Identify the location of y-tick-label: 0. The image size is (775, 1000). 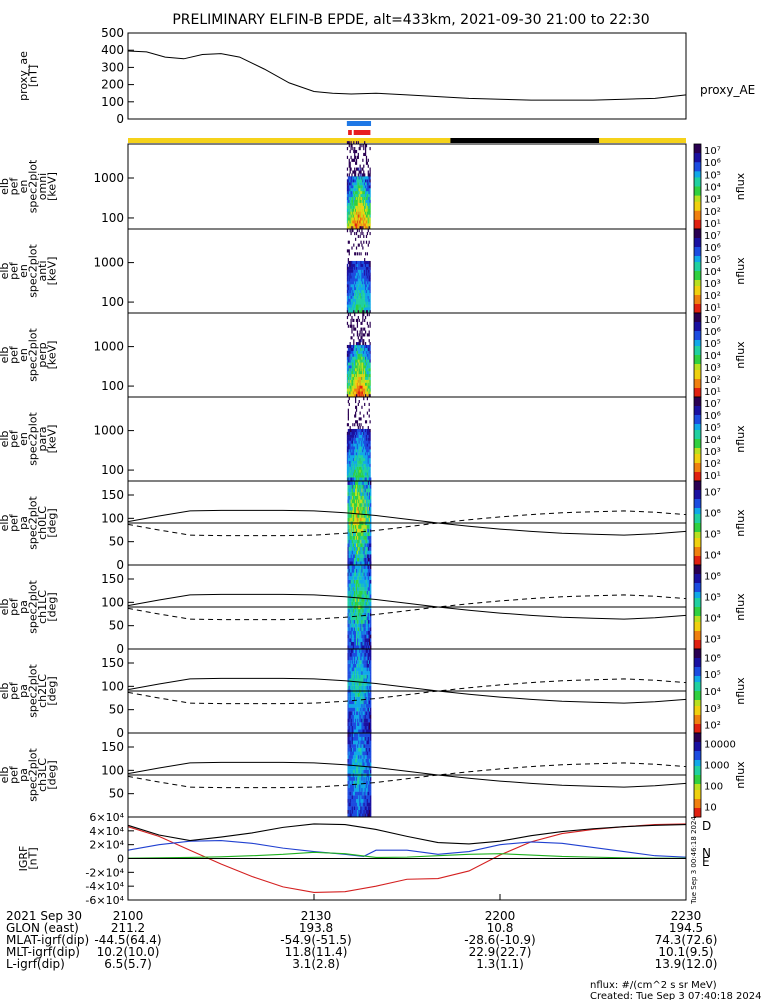
(120, 649).